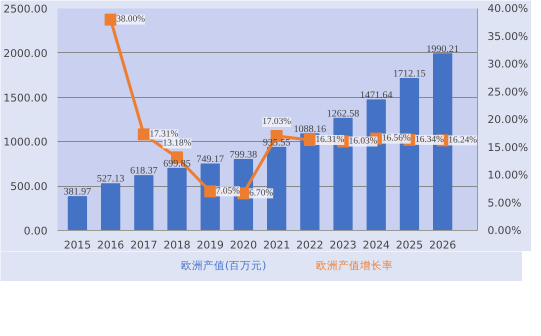 The height and width of the screenshot is (336, 541). I want to click on y-tick-label: 2000.00, so click(25, 53).